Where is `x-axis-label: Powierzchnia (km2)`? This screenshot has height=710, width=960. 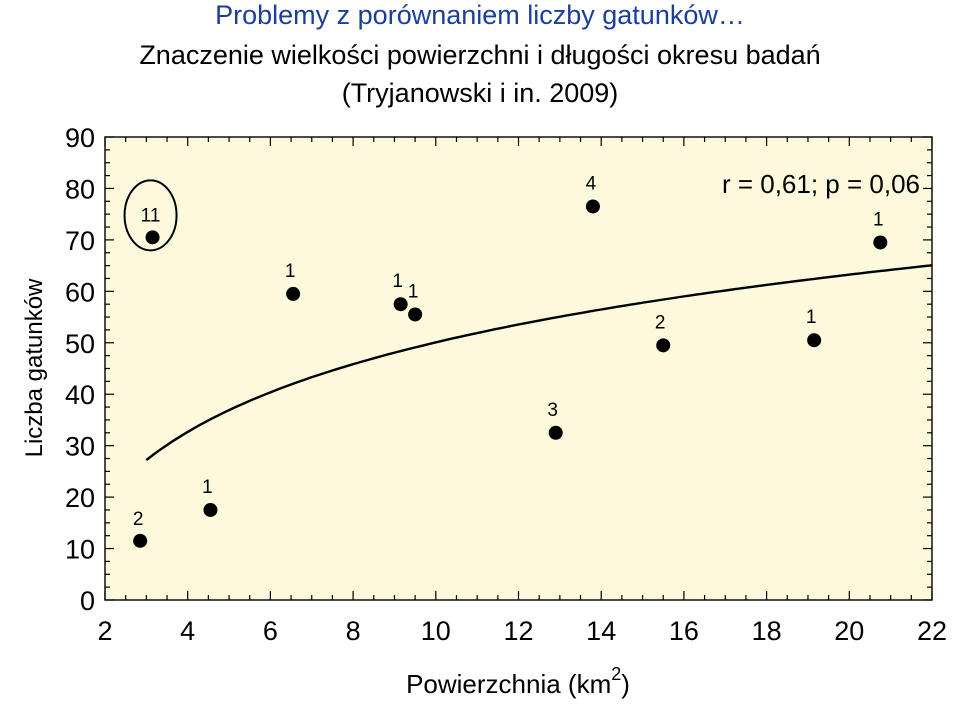
x-axis-label: Powierzchnia (km2) is located at coordinates (518, 681).